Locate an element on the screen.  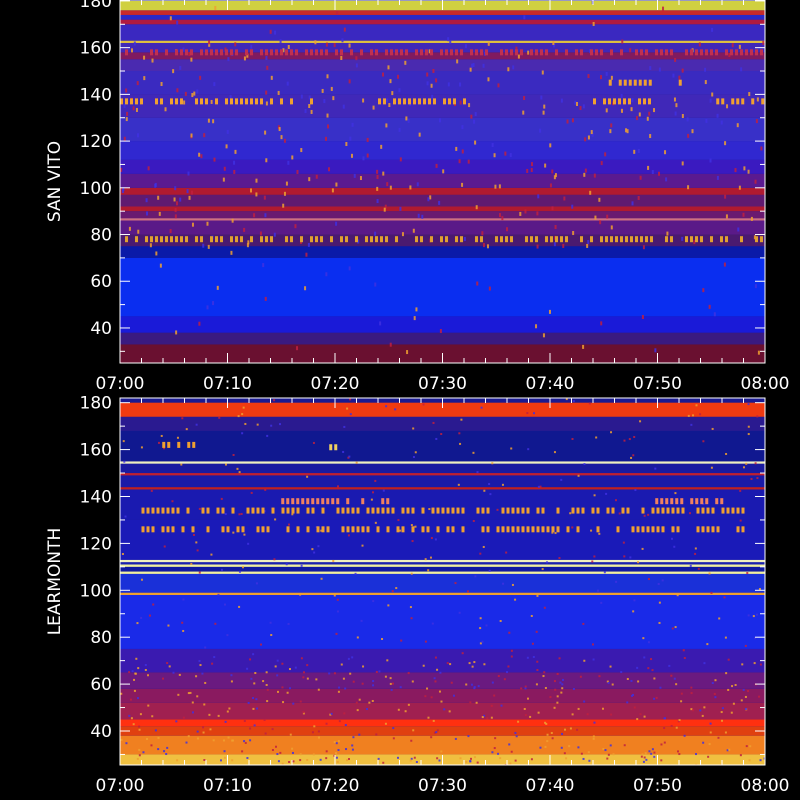
x-tick-label: 07:00 is located at coordinates (120, 384).